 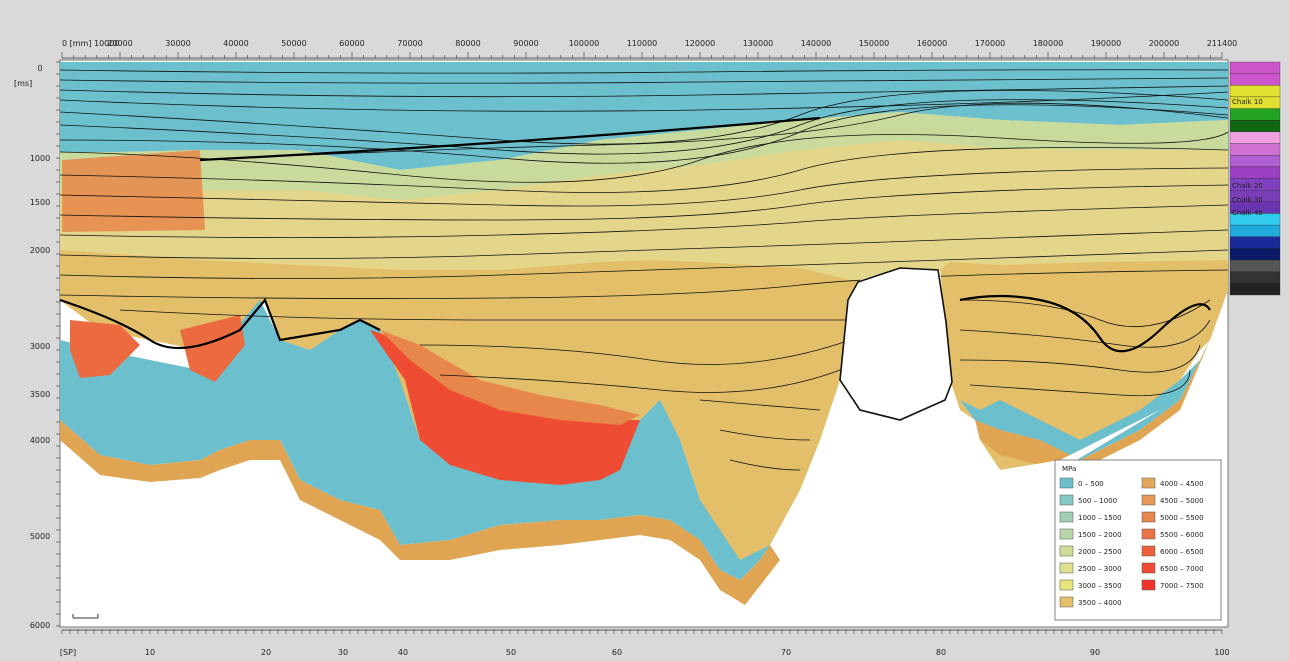 What do you see at coordinates (941, 652) in the screenshot?
I see `bottom-axis-label: 80` at bounding box center [941, 652].